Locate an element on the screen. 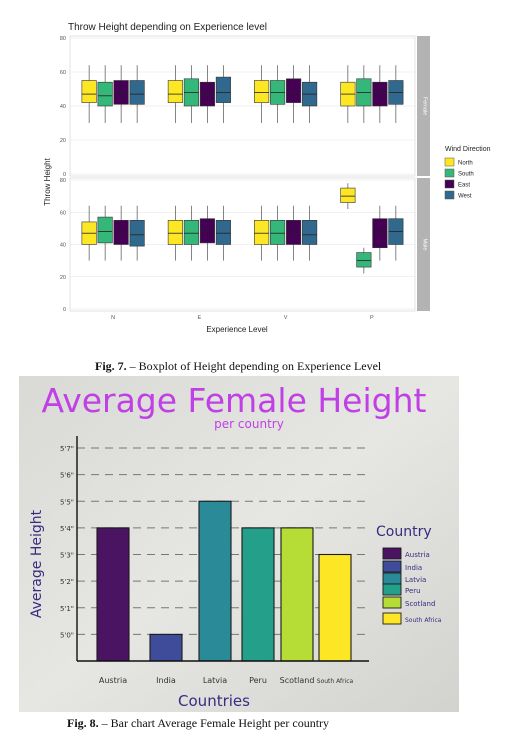  y-tick-label: 5'5" is located at coordinates (67, 502).